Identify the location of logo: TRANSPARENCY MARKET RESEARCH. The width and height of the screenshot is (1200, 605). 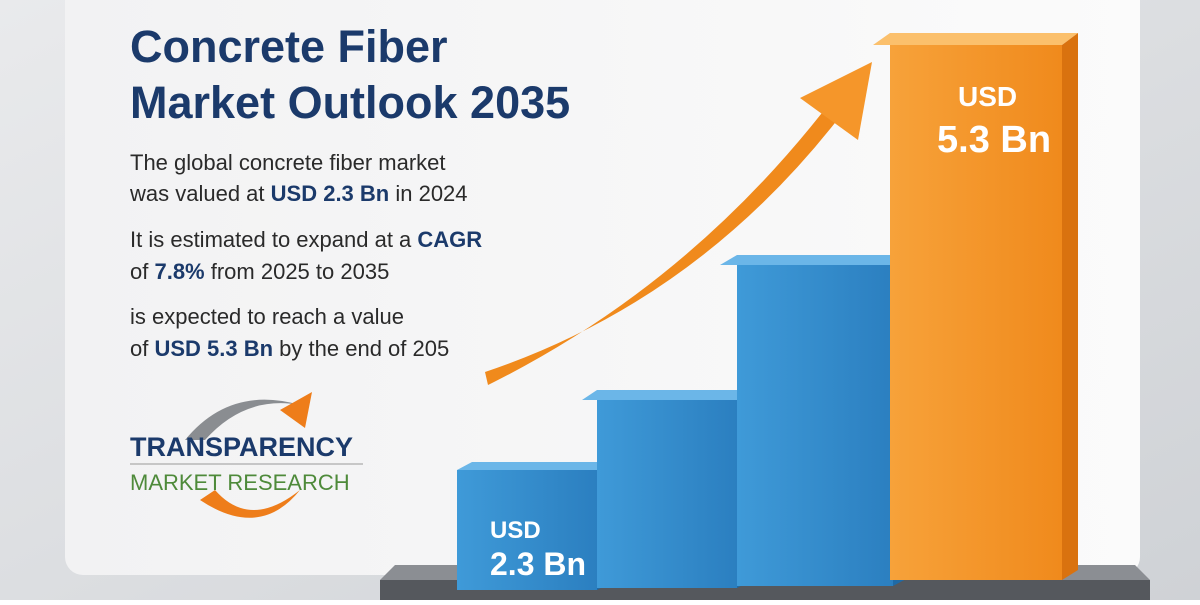
(246, 455).